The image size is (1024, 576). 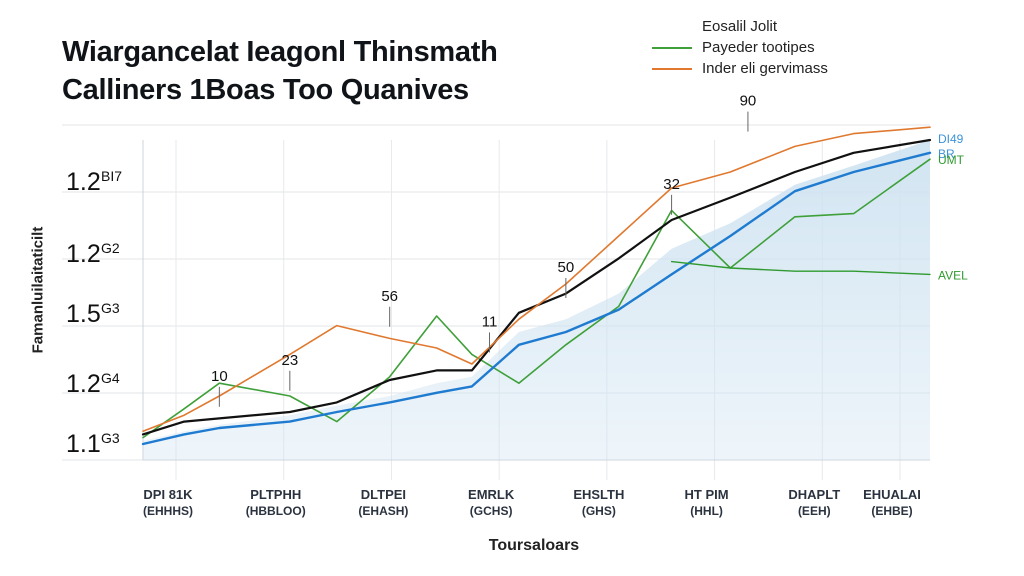 What do you see at coordinates (814, 494) in the screenshot?
I see `x-tick-label: DHAPLT` at bounding box center [814, 494].